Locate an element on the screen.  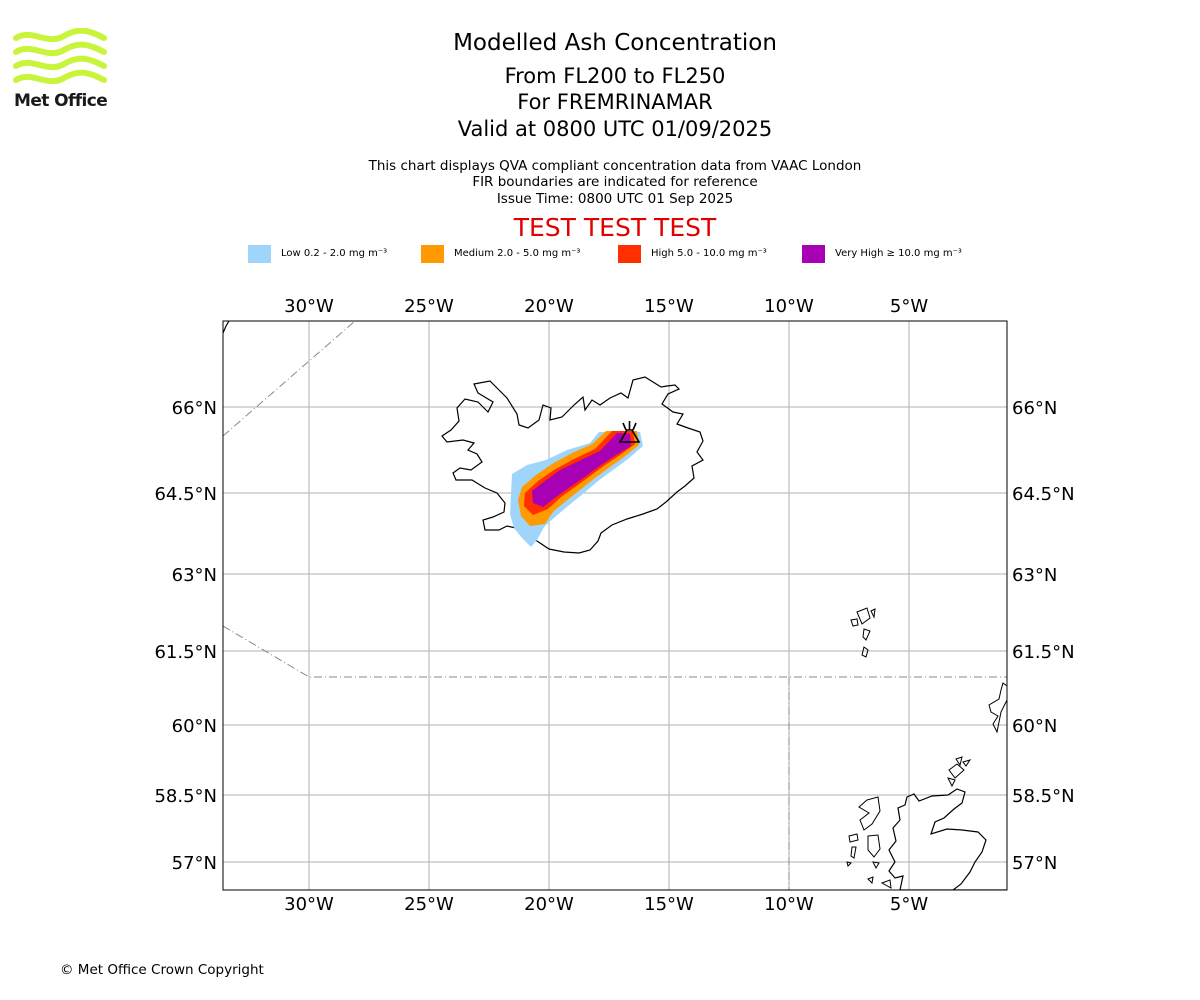
legend-item-very-high: Very High ≥ 10.0 mg m⁻³ is located at coordinates (882, 253).